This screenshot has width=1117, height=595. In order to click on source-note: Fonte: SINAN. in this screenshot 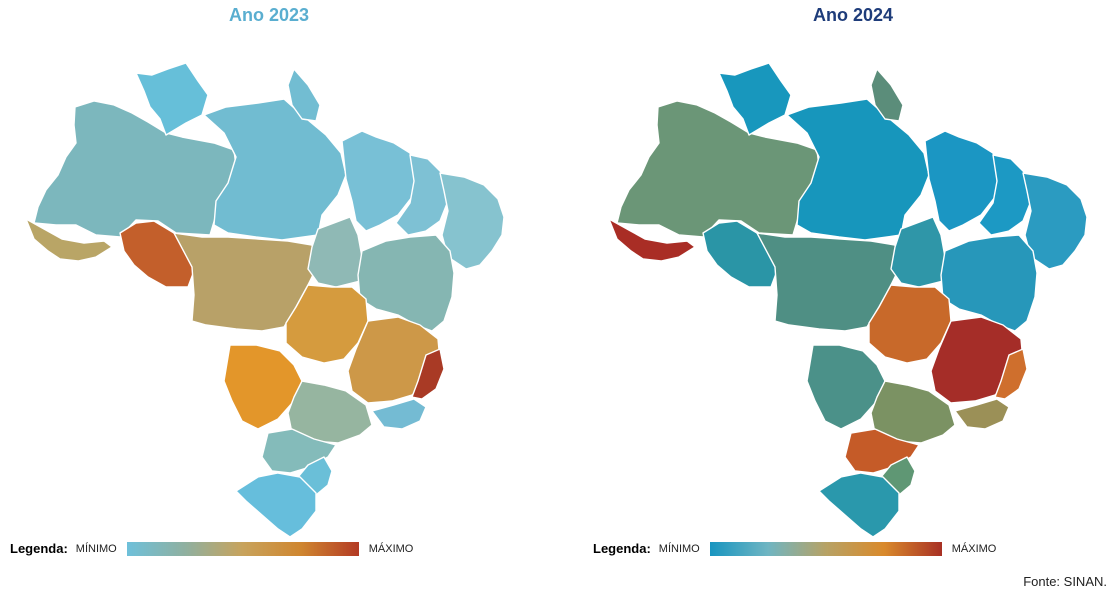, I will do `click(1065, 581)`.